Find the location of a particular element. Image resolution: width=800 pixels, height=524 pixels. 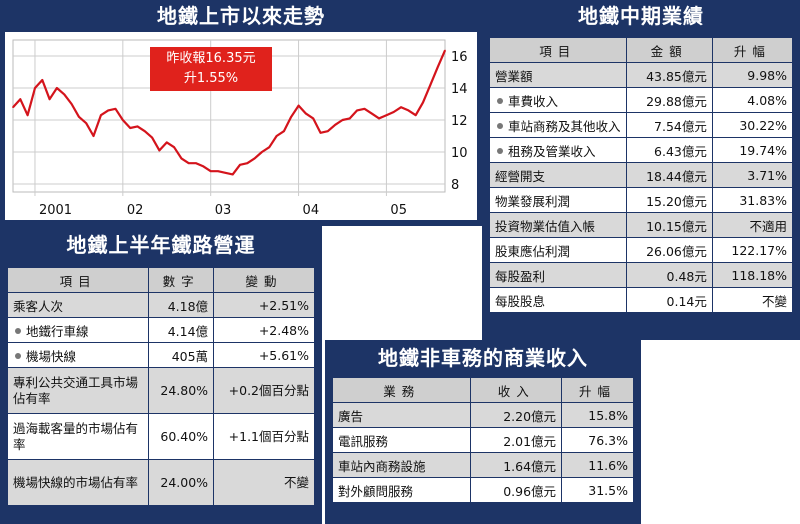

row-label: 投資物業估值入帳 is located at coordinates (558, 225).